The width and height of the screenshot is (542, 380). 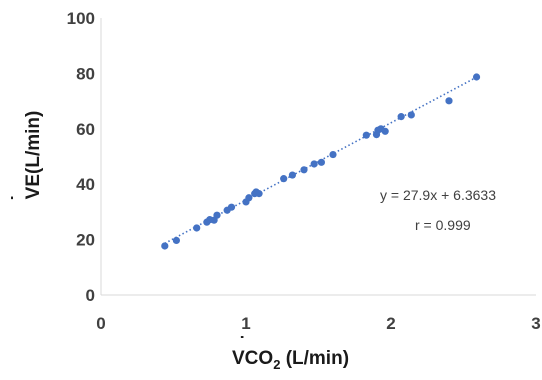 I want to click on y-tick-label: 40, so click(x=85, y=184).